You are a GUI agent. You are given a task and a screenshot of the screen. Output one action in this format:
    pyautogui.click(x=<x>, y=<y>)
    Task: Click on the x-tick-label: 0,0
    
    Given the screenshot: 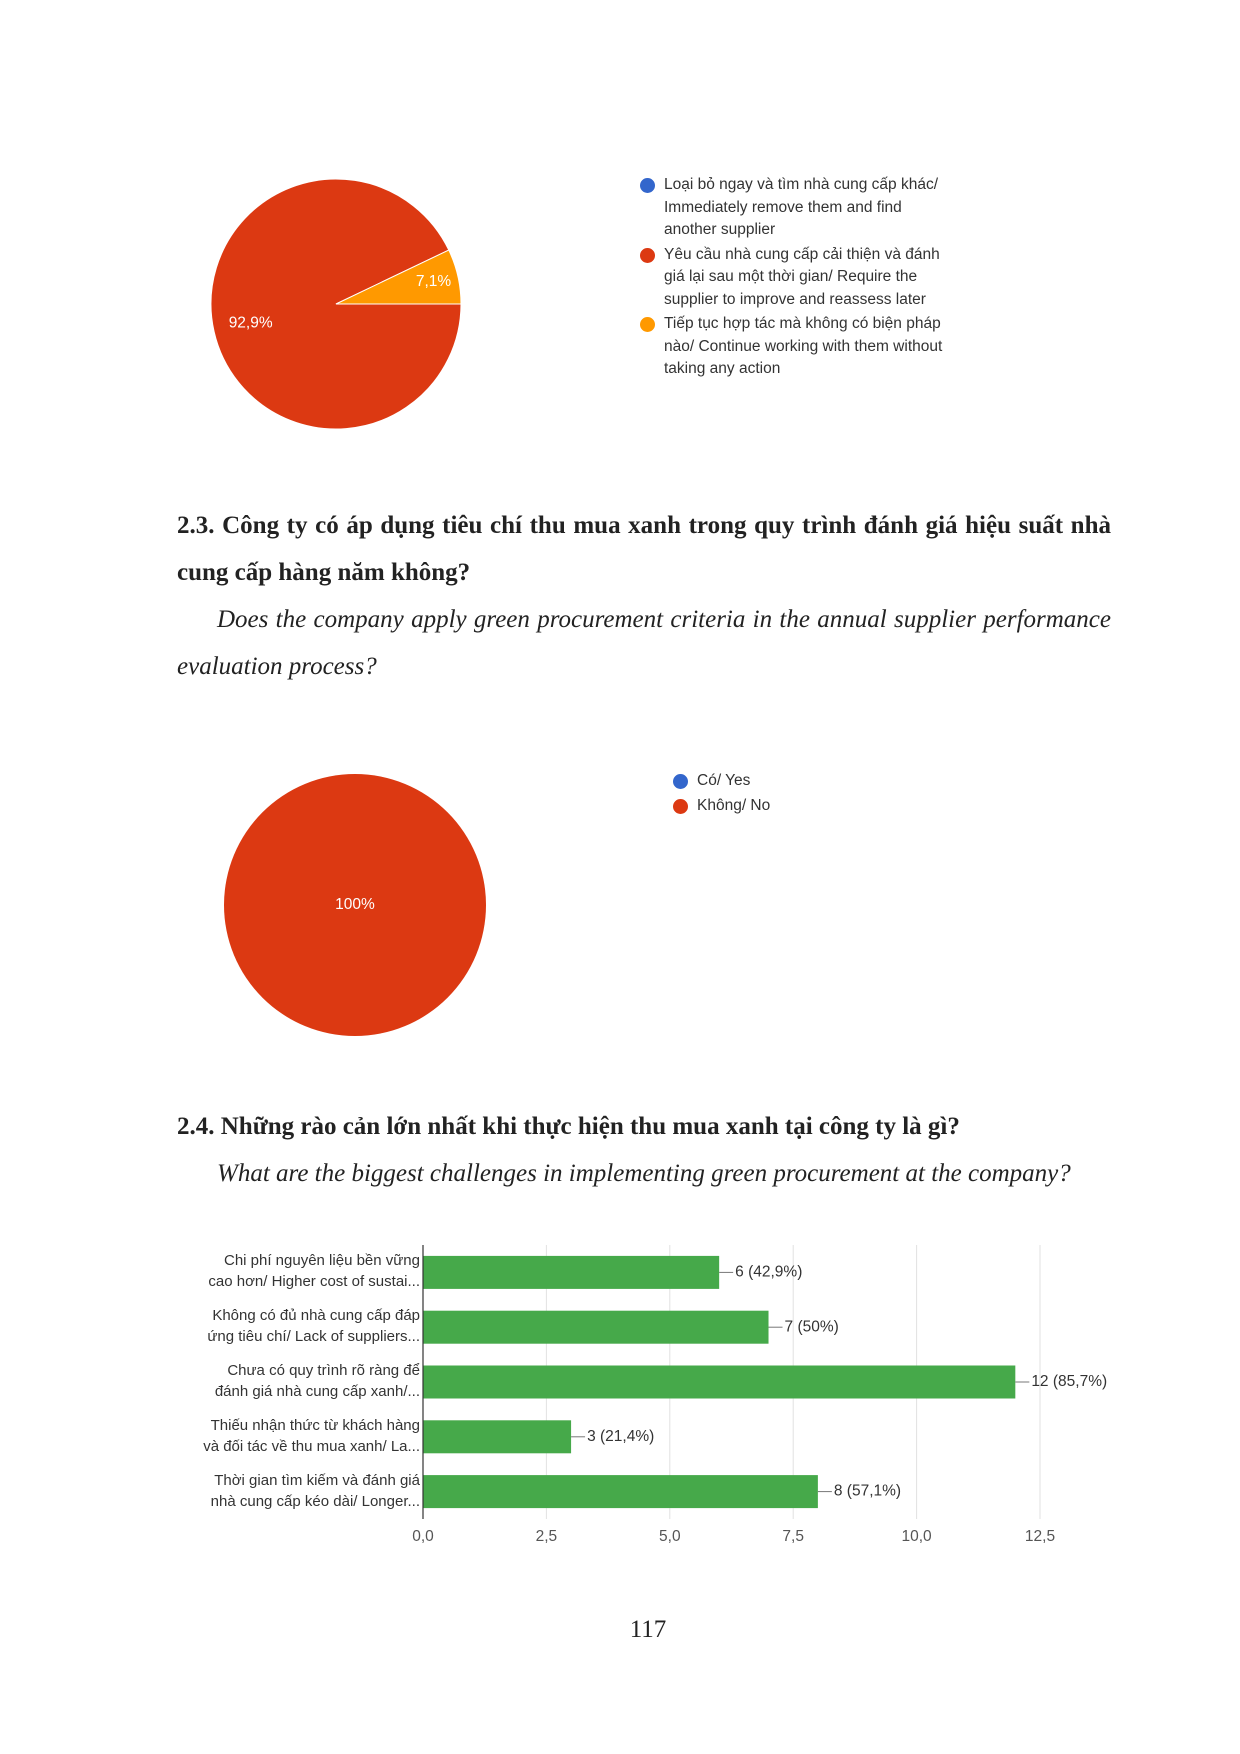 What is the action you would take?
    pyautogui.click(x=423, y=1536)
    